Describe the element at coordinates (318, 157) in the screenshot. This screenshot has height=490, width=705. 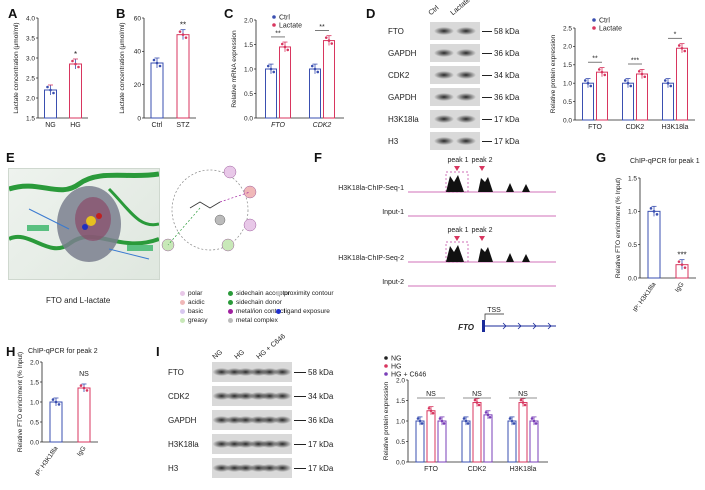
I see `panel-letter: F` at that location.